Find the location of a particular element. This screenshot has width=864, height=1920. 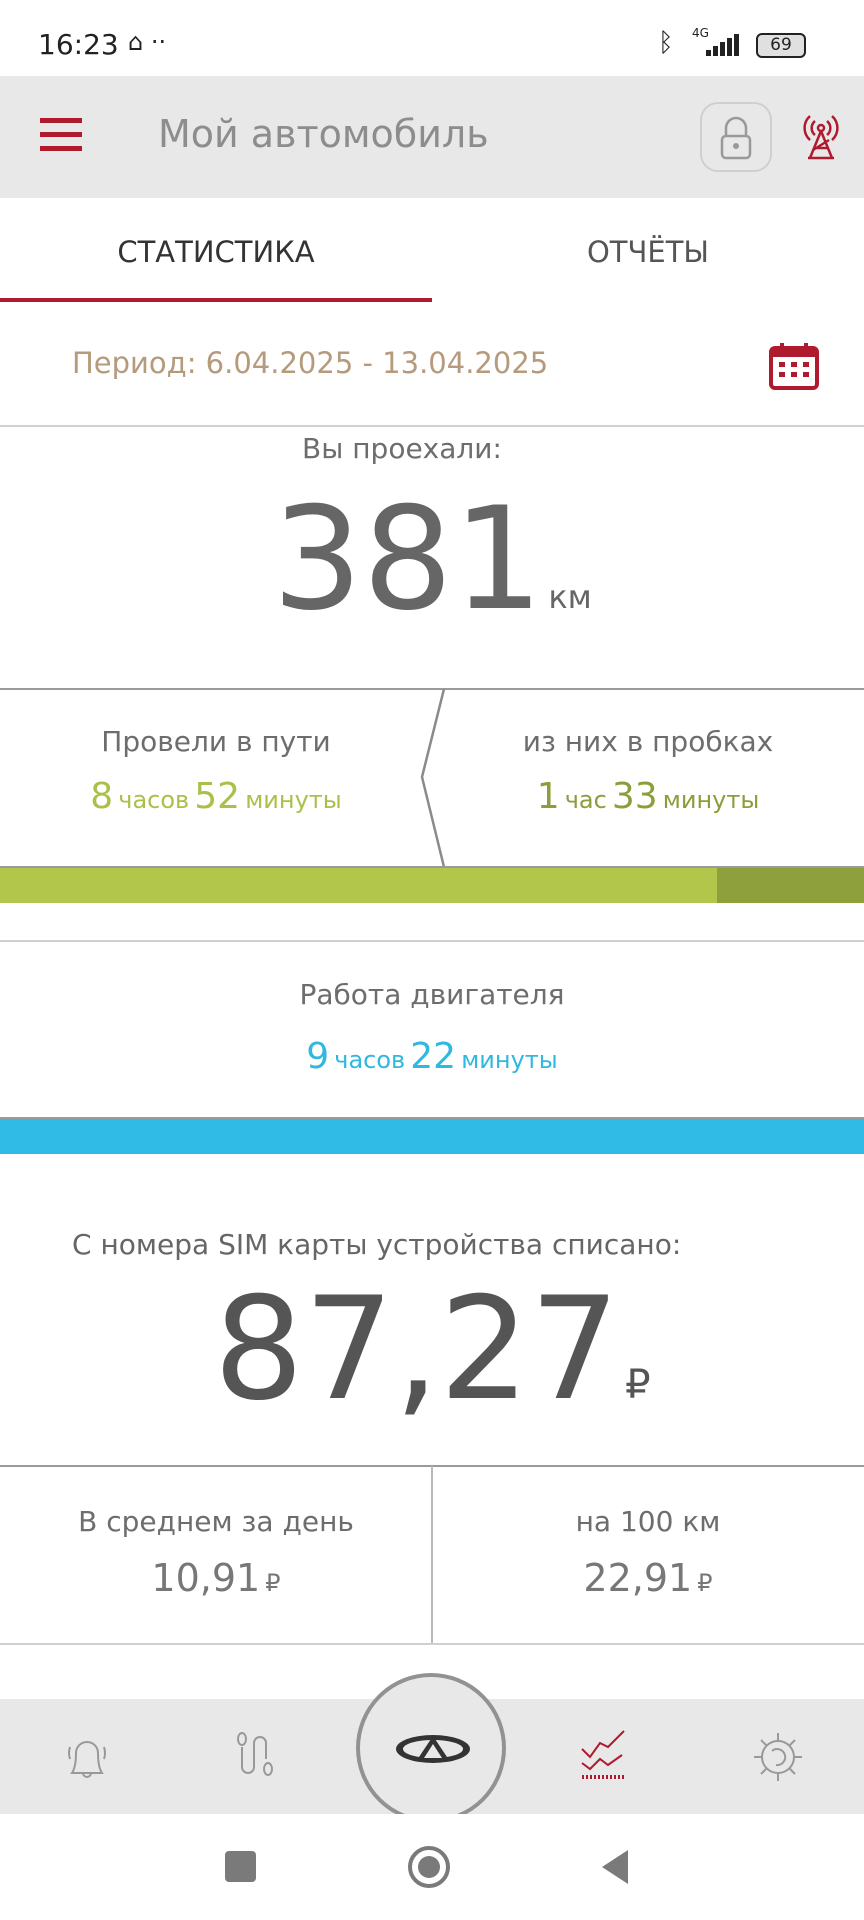

recent-apps-button is located at coordinates (240, 1866).